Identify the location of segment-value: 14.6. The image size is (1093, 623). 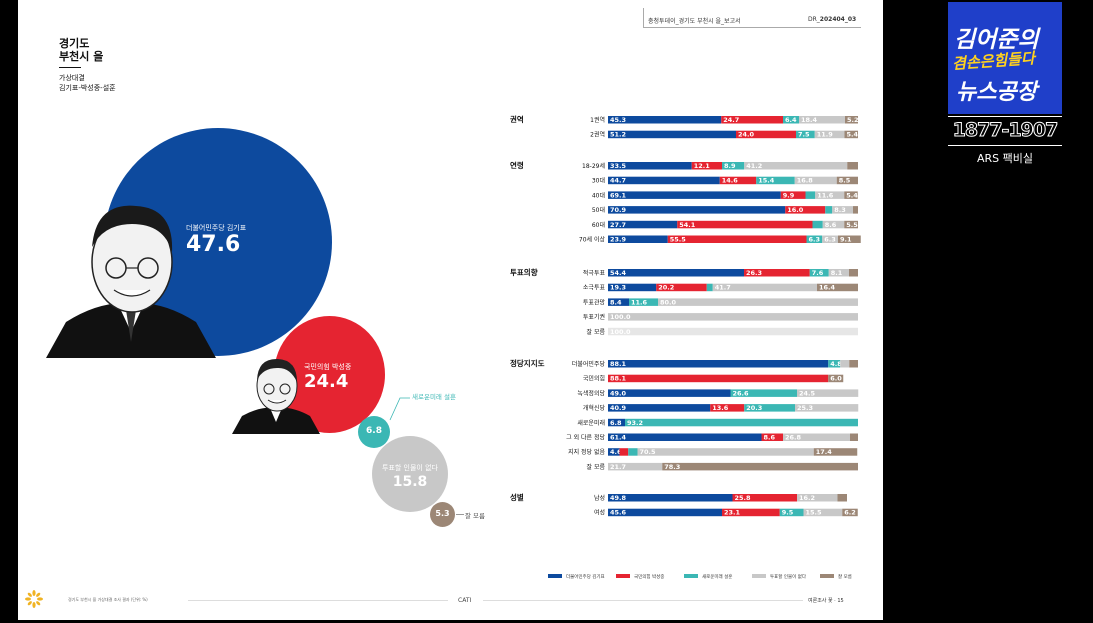
(730, 181).